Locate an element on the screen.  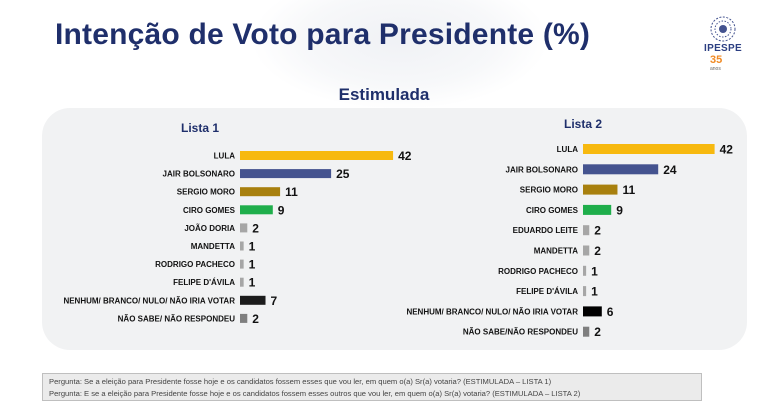
category-label: NÃO SABE/NÃO RESPONDEU is located at coordinates (520, 332).